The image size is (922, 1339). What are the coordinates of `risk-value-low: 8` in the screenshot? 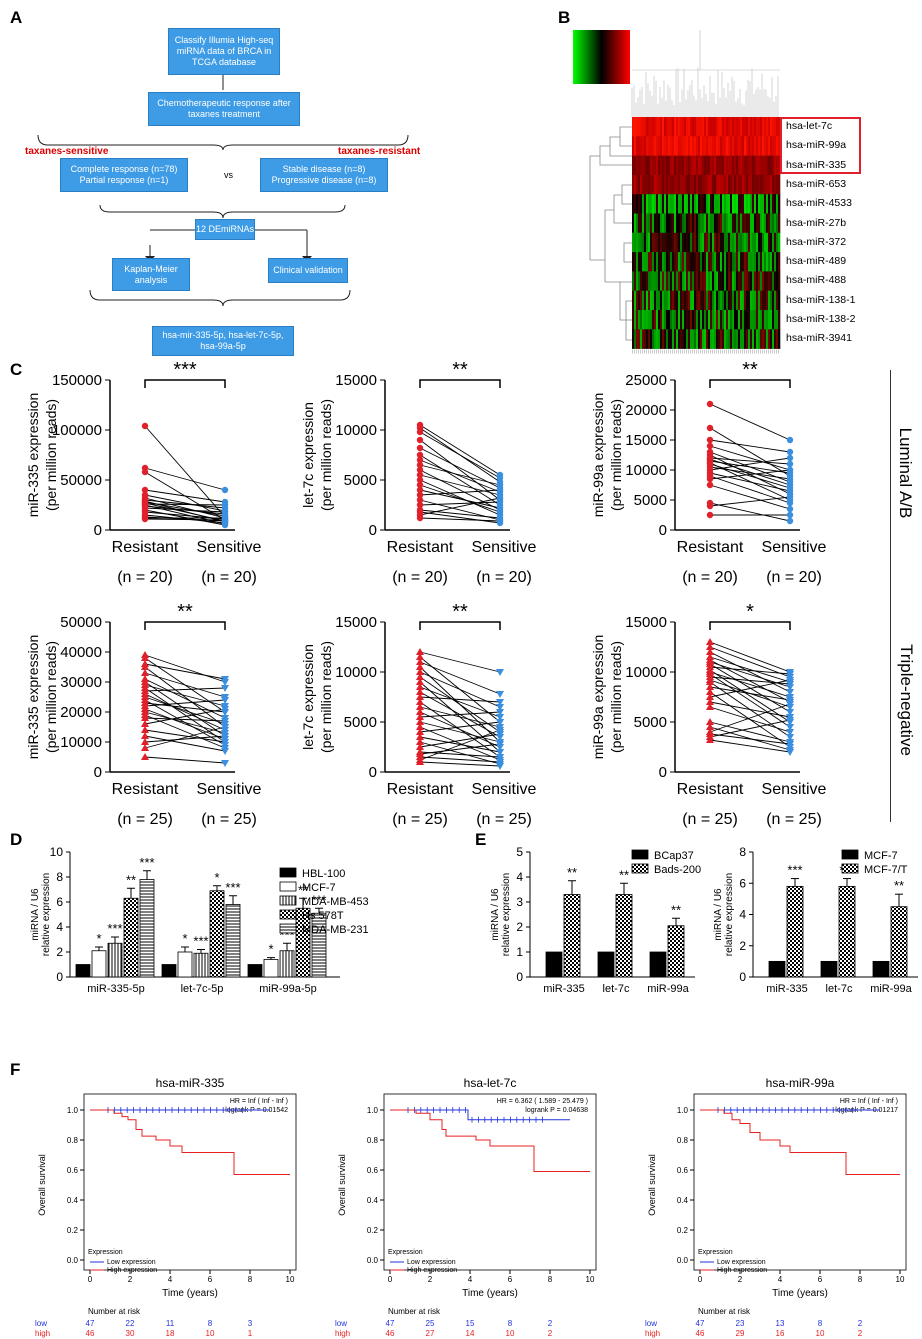 It's located at (210, 1323).